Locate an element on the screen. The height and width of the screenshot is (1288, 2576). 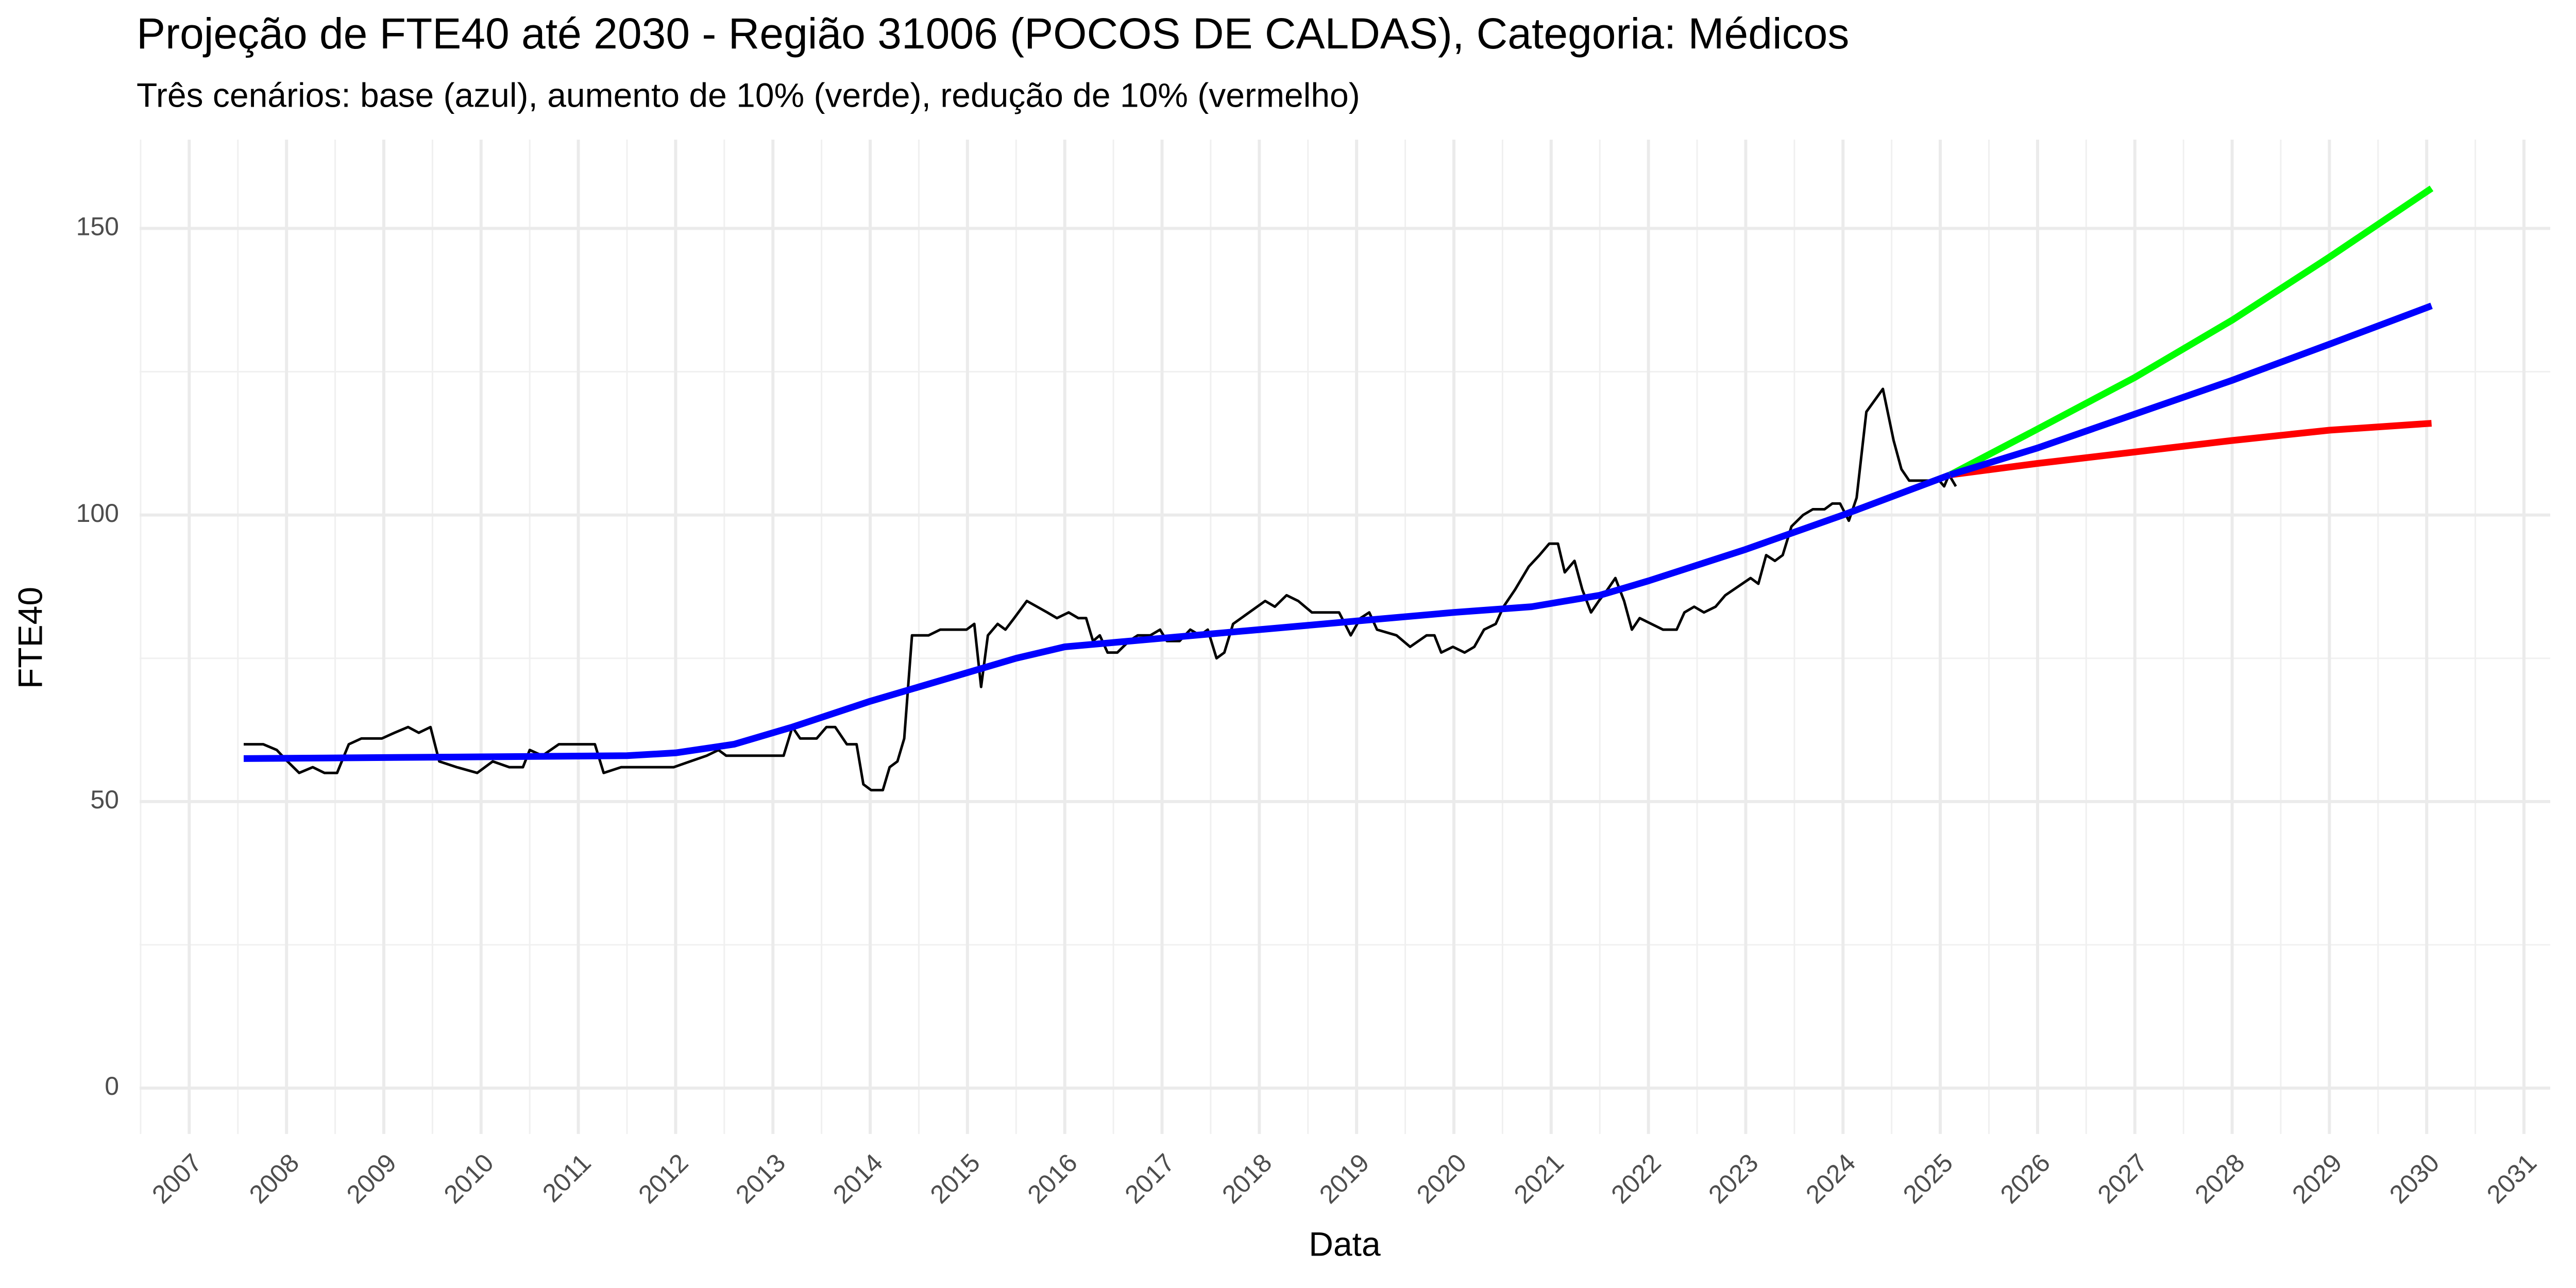
x-tick-label: 2013 is located at coordinates (761, 1178).